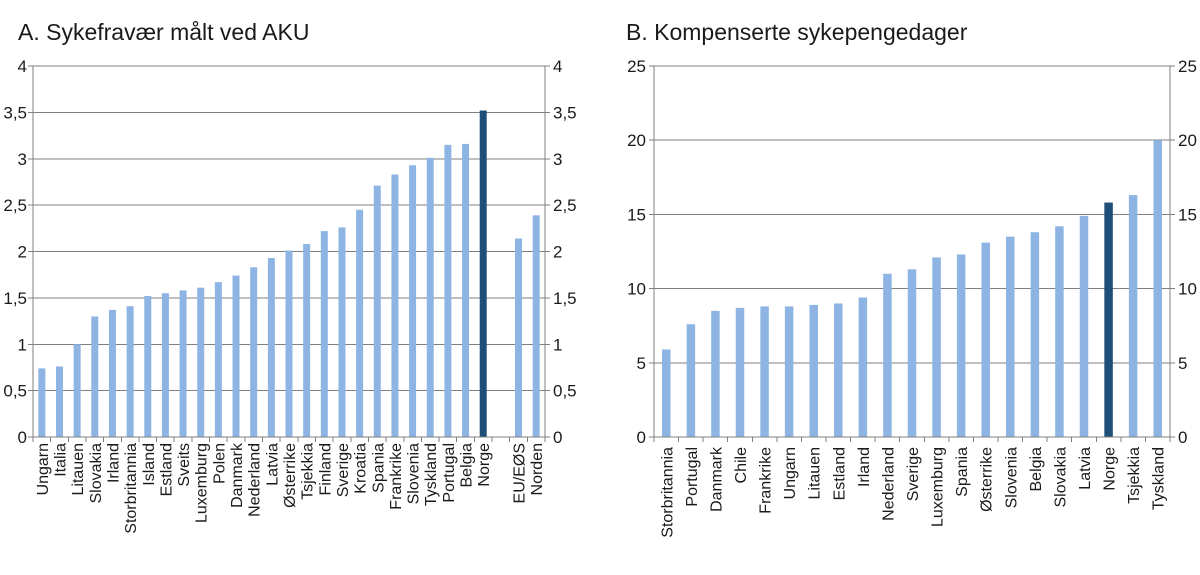 The height and width of the screenshot is (575, 1200). What do you see at coordinates (565, 391) in the screenshot?
I see `y-tick-label-right: 0,5` at bounding box center [565, 391].